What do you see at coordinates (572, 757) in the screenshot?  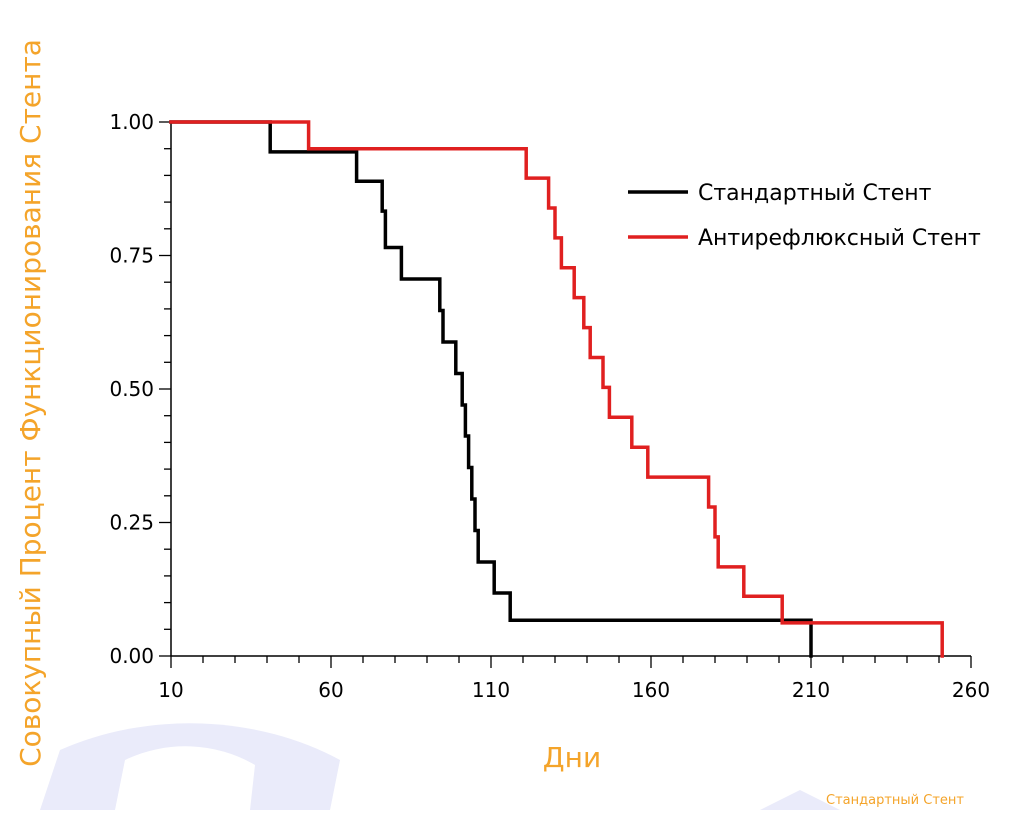 I see `x-axis-title: Дни` at bounding box center [572, 757].